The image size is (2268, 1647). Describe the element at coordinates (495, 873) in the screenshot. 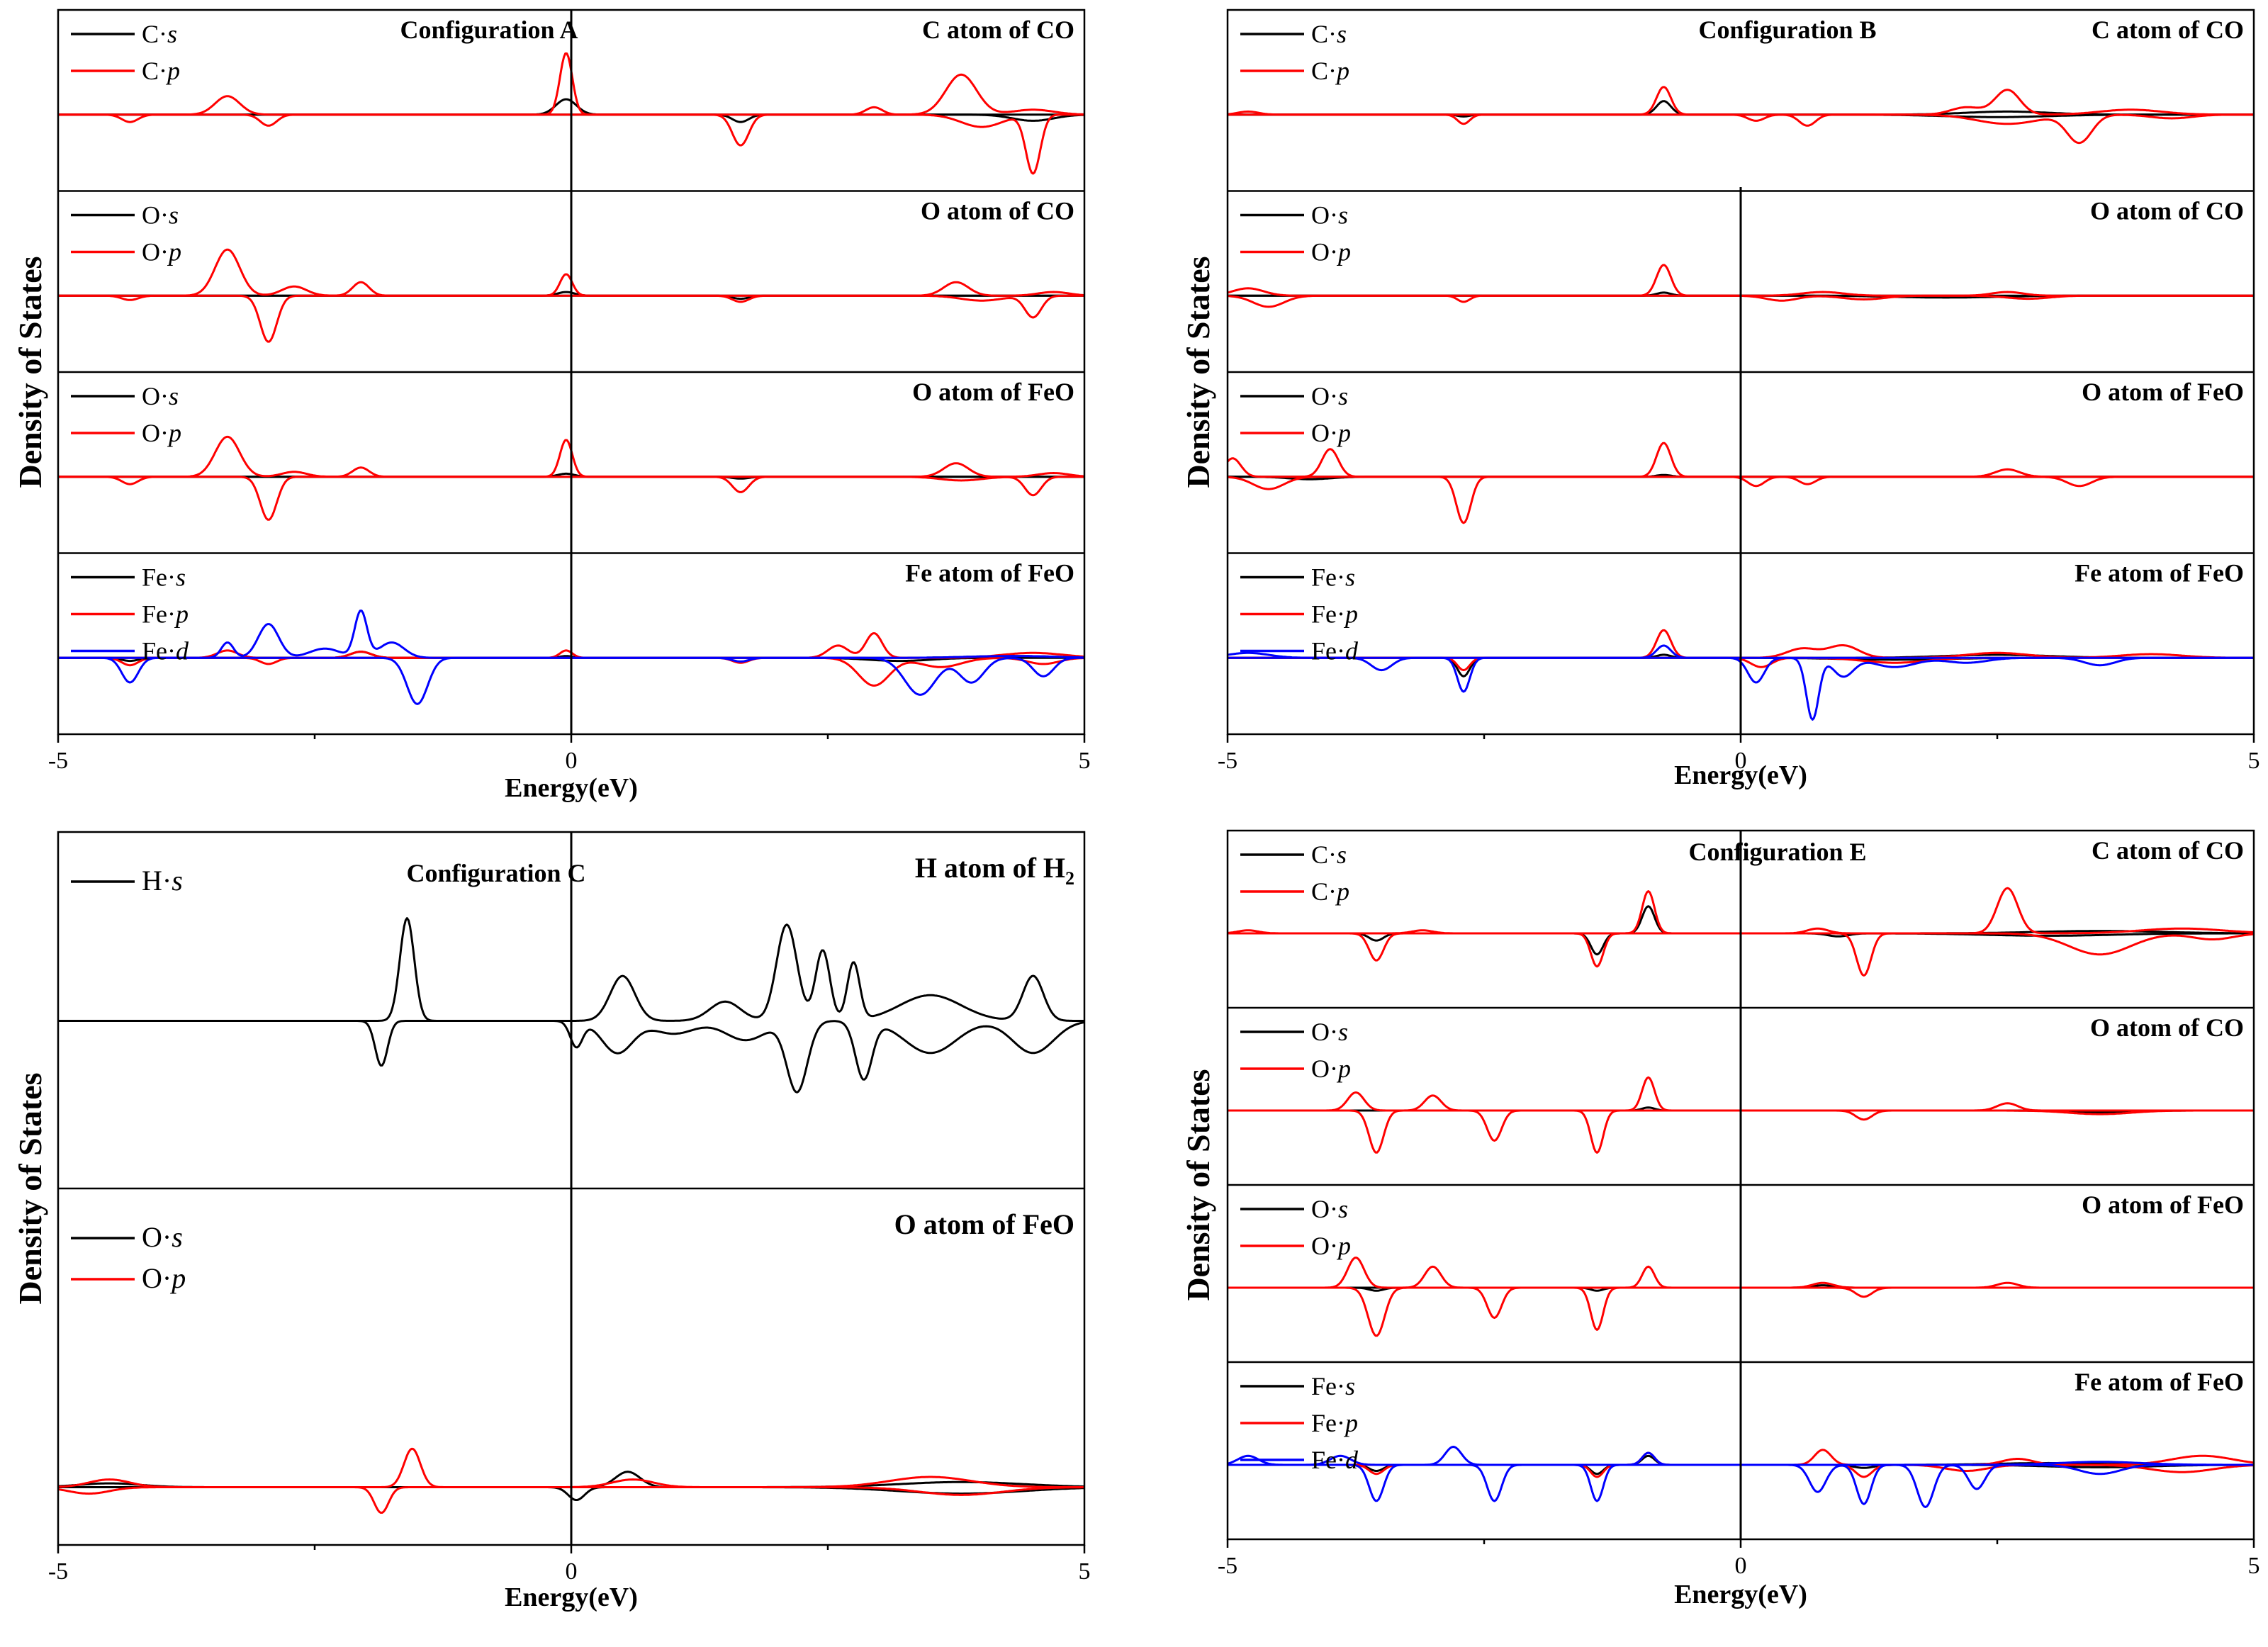

I see `chart-title: Configuration C` at that location.